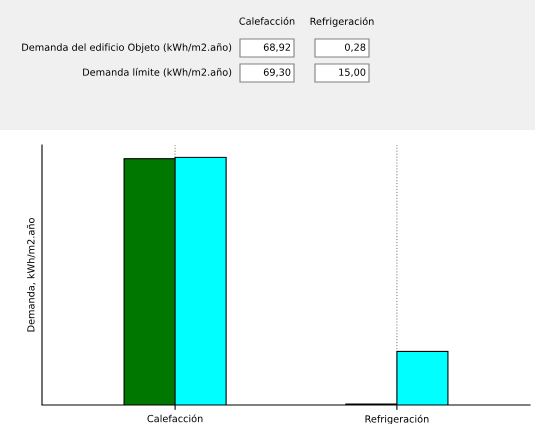 The width and height of the screenshot is (535, 424). I want to click on text: Demanda del edificio Objeto (kWh/m2.año), so click(127, 48).